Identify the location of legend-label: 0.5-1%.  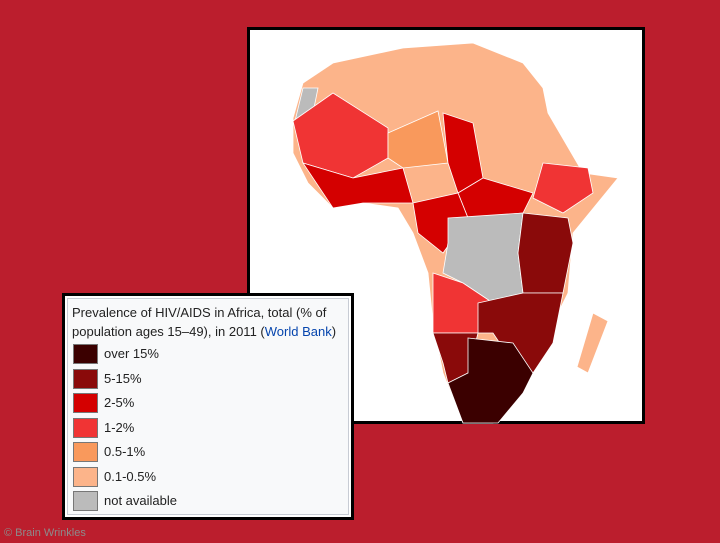
(125, 451).